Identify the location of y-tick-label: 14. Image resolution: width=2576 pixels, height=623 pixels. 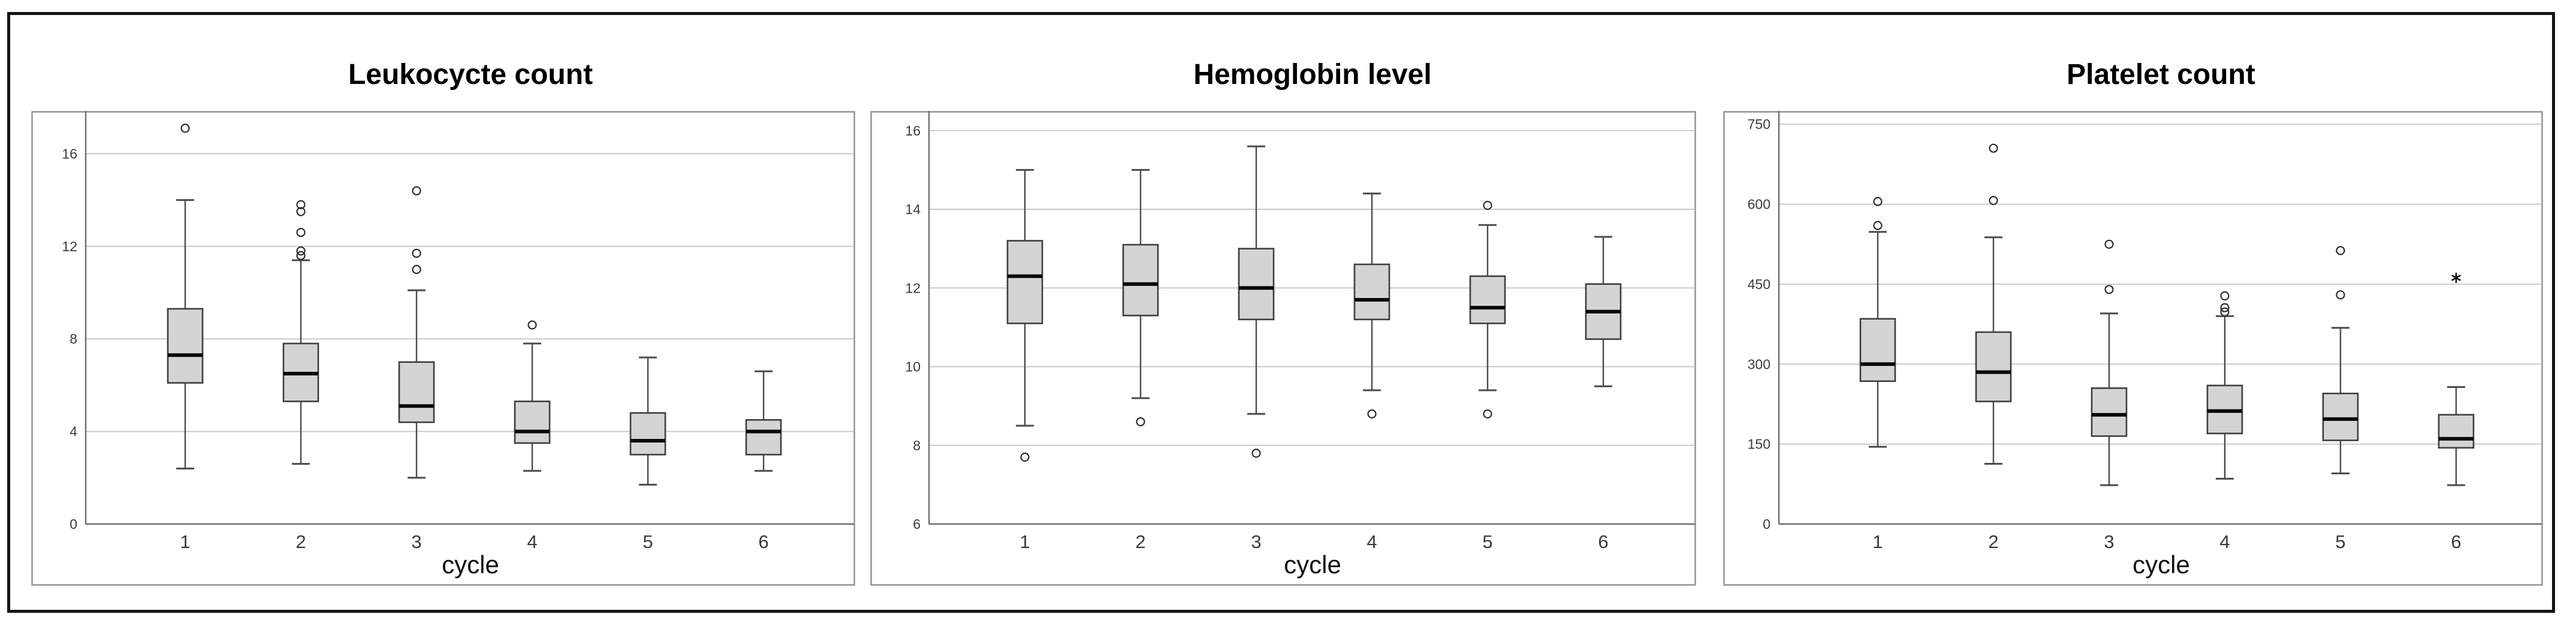
(913, 209).